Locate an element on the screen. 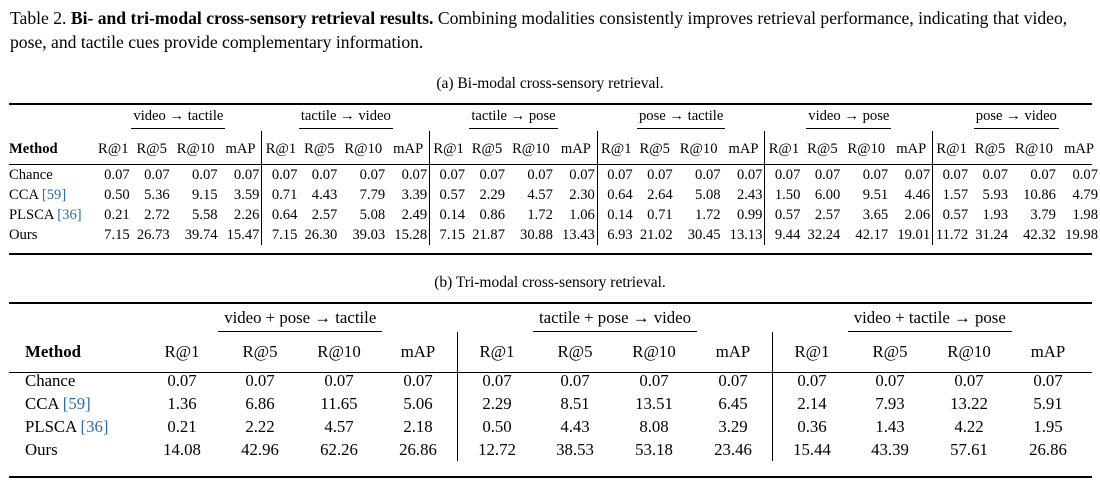 The image size is (1100, 487). table-b-caption: (b) Tri-modal cross-sensory retrieval. is located at coordinates (550, 282).